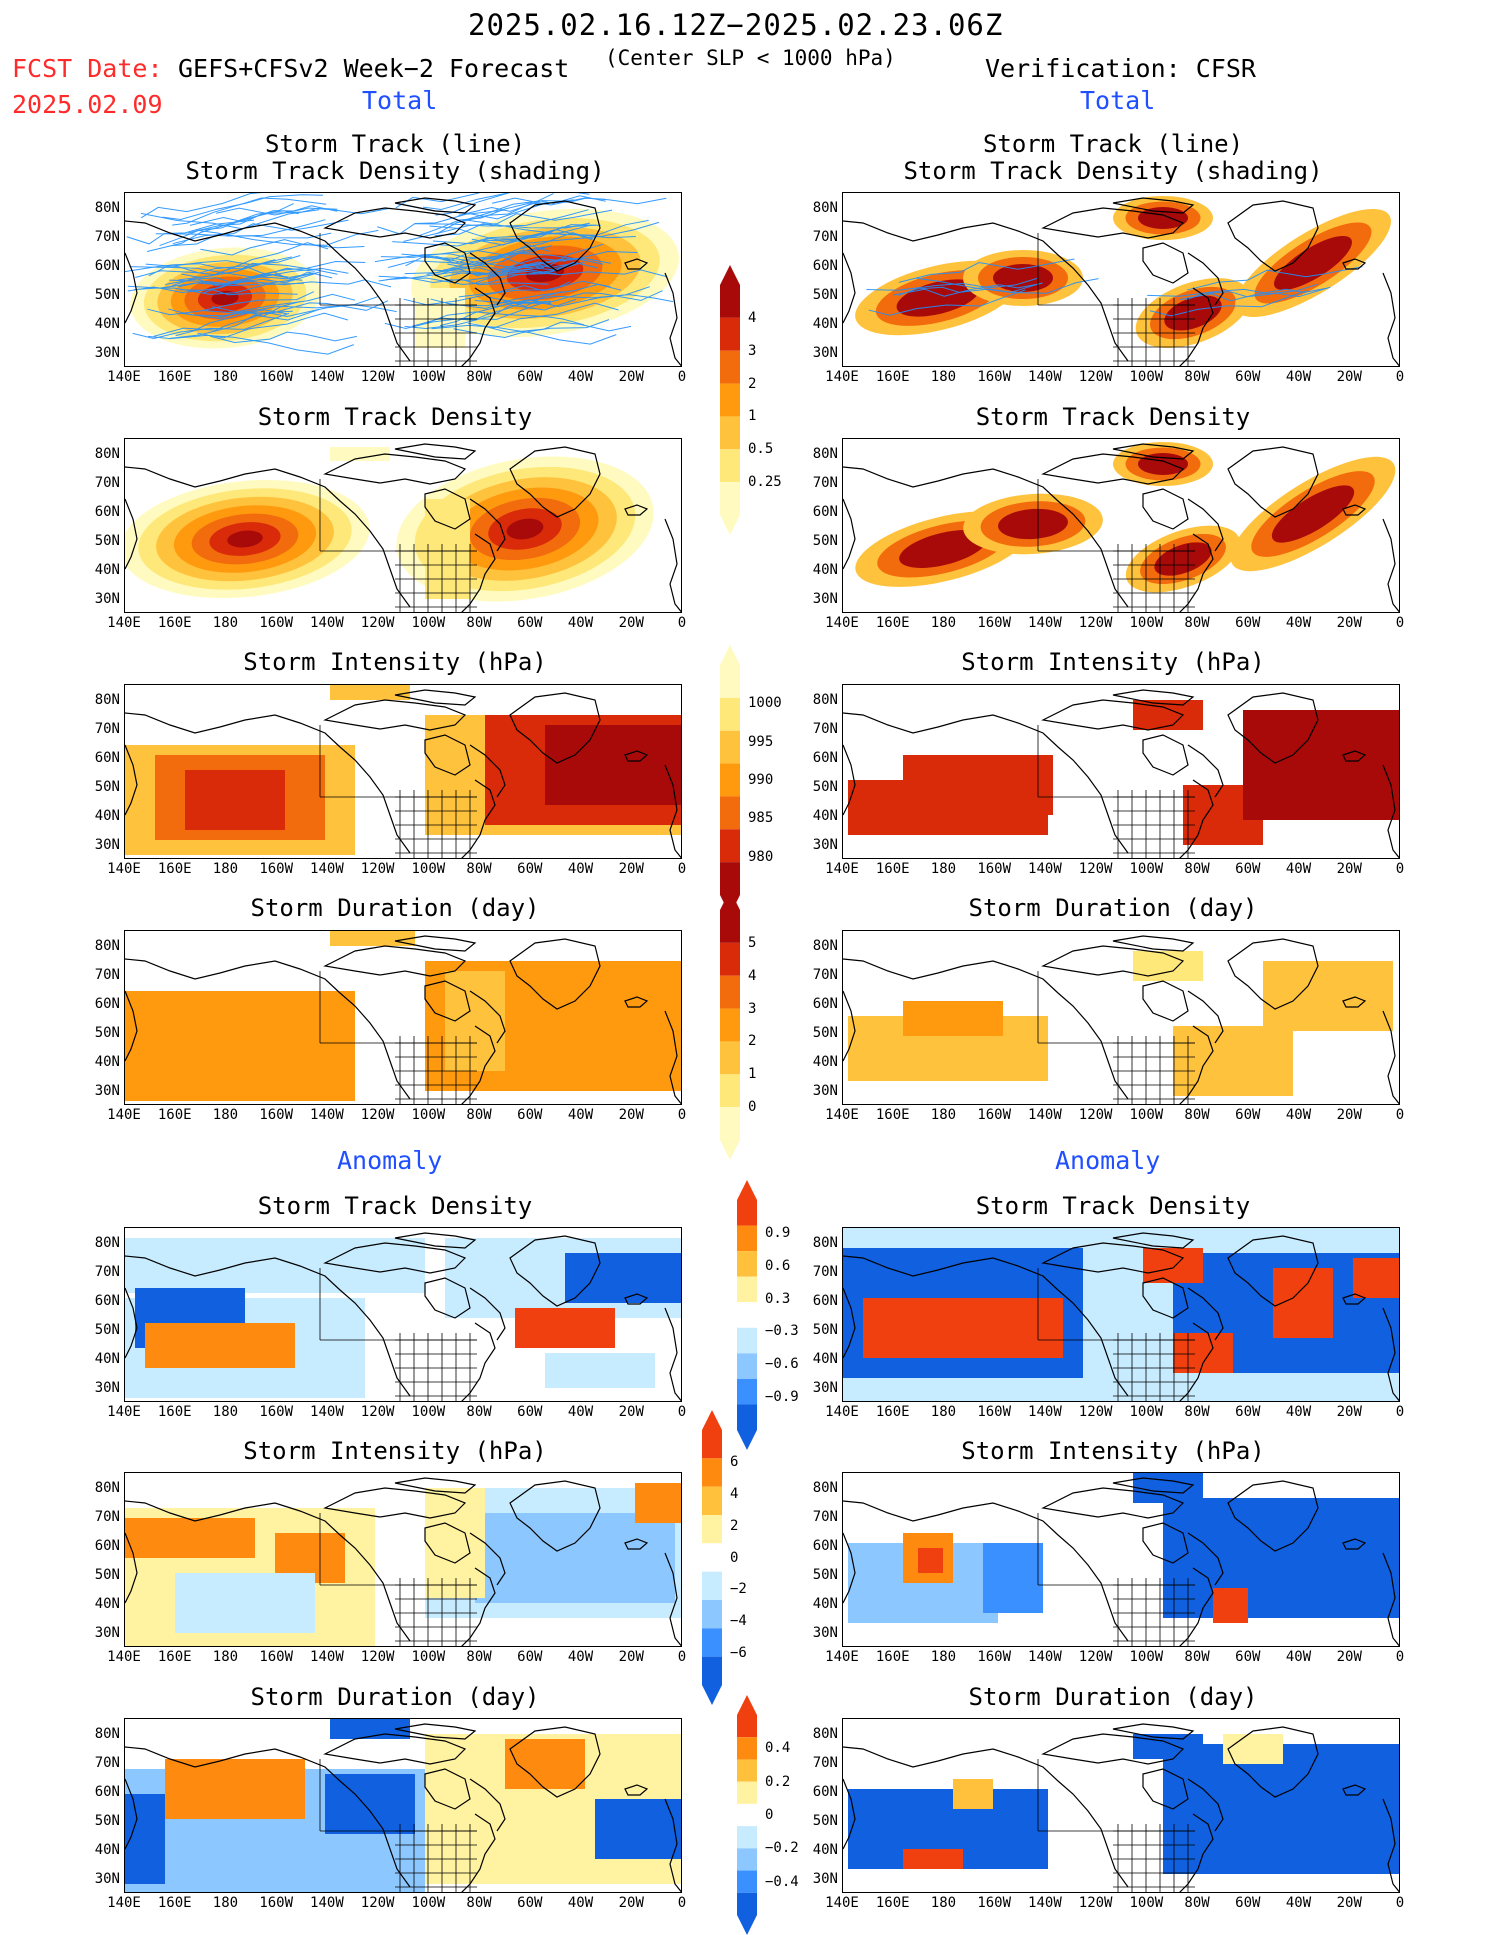 The width and height of the screenshot is (1487, 1935). I want to click on colorbar-tick-label: 0.4, so click(778, 1748).